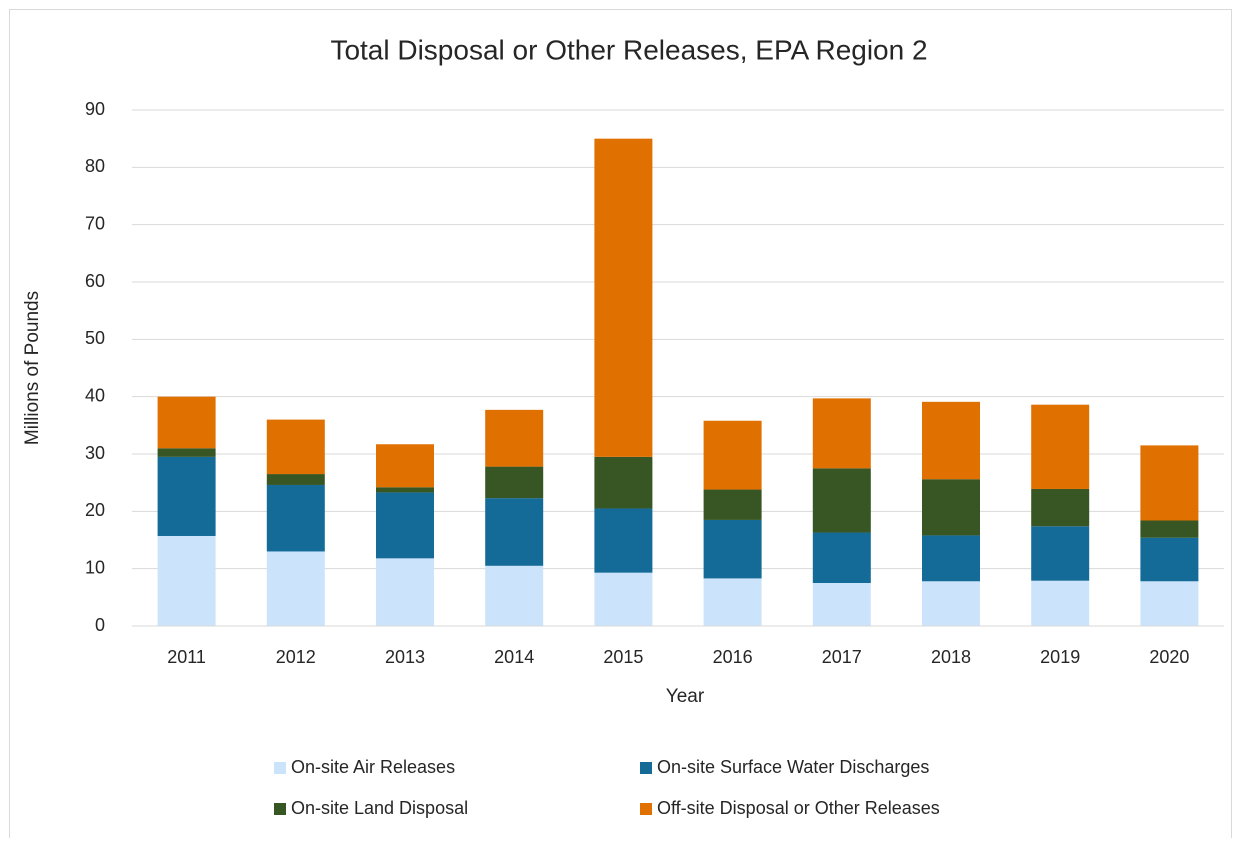 This screenshot has width=1244, height=843. What do you see at coordinates (373, 767) in the screenshot?
I see `legend-label: On-site Air Releases` at bounding box center [373, 767].